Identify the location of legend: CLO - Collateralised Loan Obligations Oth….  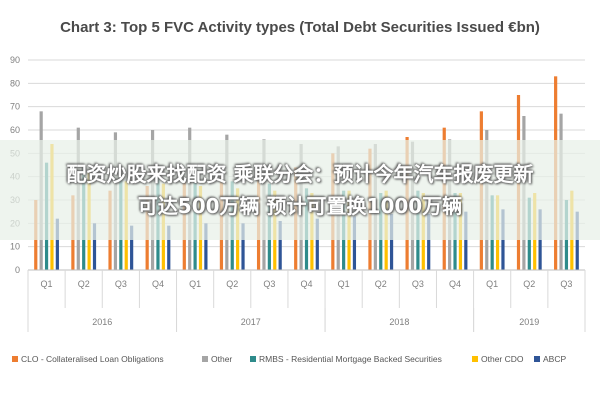
(289, 359).